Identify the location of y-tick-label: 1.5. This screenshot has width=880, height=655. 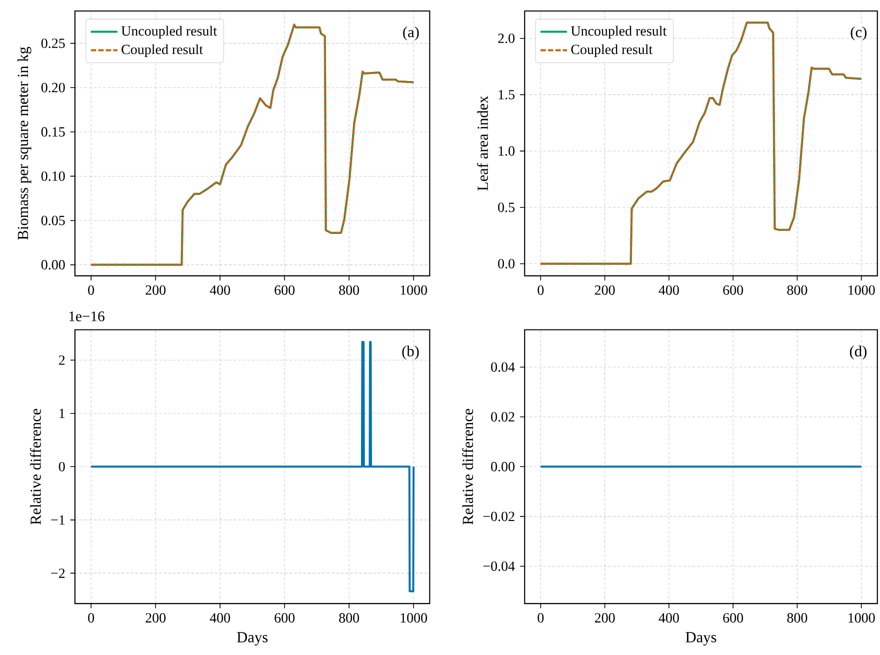
(506, 95).